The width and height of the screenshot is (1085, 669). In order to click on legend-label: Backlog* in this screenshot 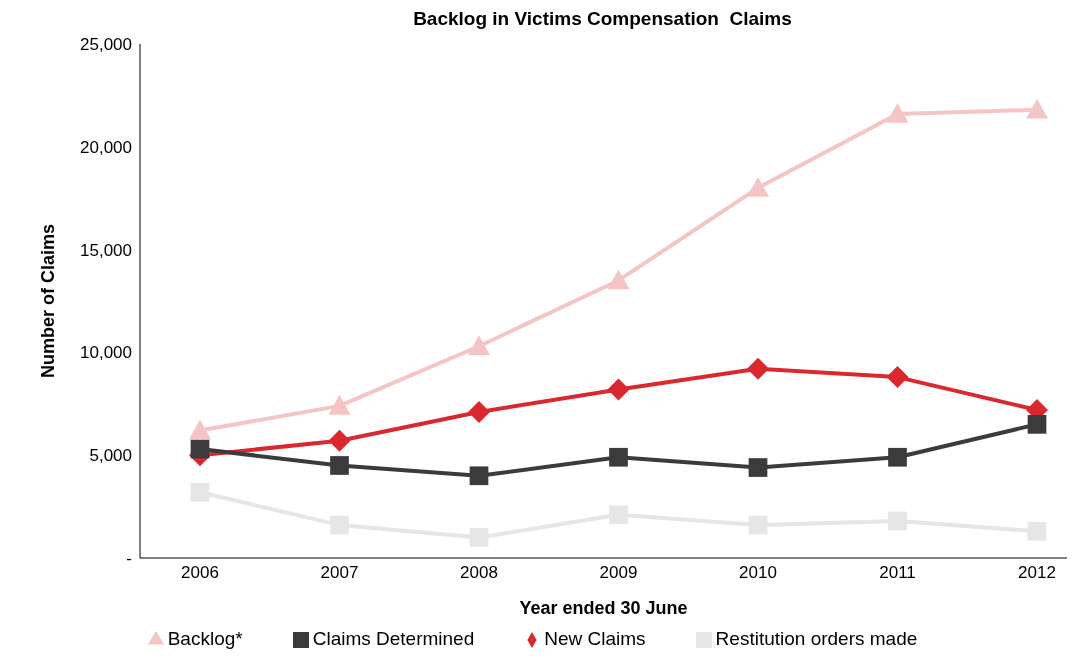, I will do `click(205, 638)`.